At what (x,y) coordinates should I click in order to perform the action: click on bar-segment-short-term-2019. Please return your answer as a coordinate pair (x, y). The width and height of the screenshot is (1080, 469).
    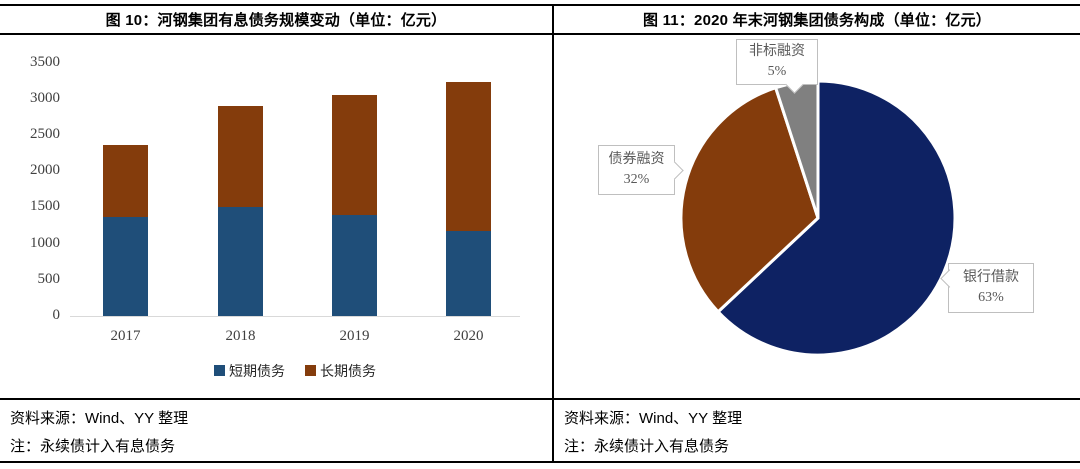
    Looking at the image, I should click on (354, 265).